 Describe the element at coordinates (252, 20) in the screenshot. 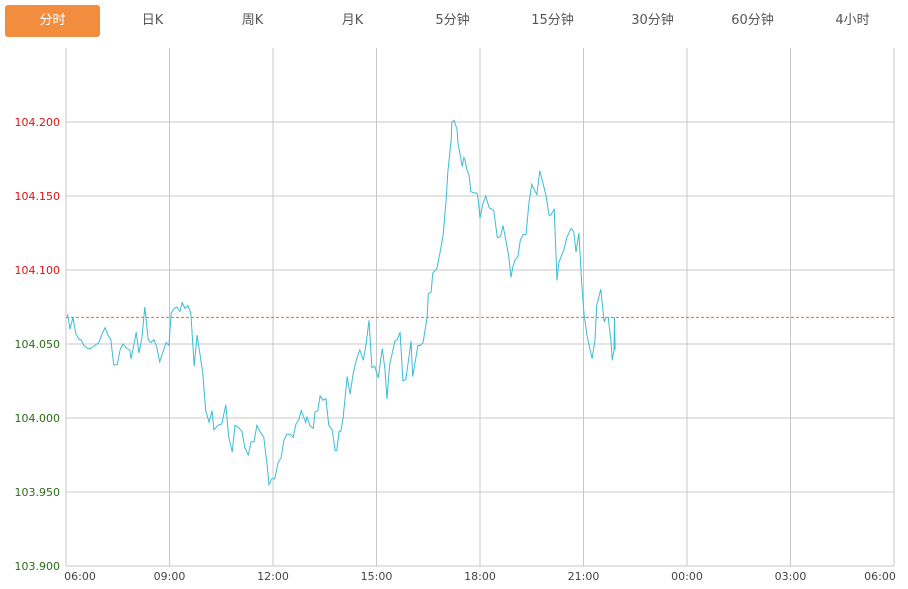

I see `tab-2: 周K` at that location.